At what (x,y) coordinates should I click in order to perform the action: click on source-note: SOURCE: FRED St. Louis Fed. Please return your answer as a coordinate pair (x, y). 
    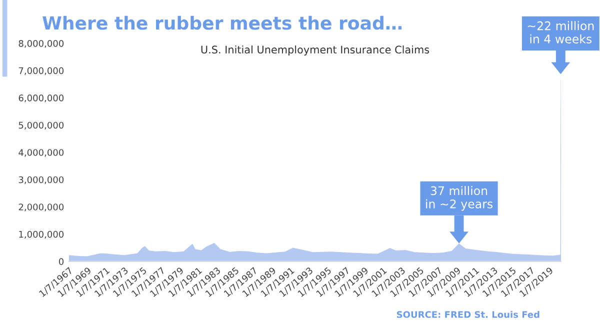
    Looking at the image, I should click on (468, 314).